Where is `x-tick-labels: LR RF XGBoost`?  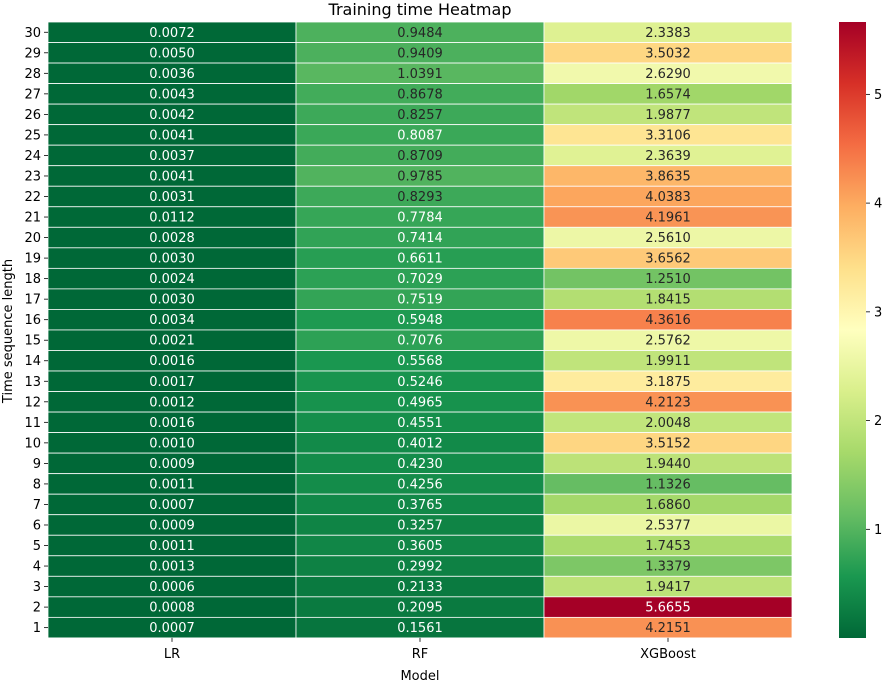 x-tick-labels: LR RF XGBoost is located at coordinates (430, 649).